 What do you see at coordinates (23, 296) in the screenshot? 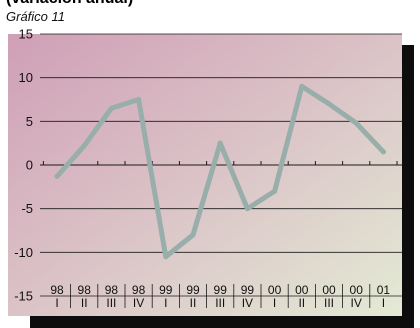
I see `y-tick-label: -15` at bounding box center [23, 296].